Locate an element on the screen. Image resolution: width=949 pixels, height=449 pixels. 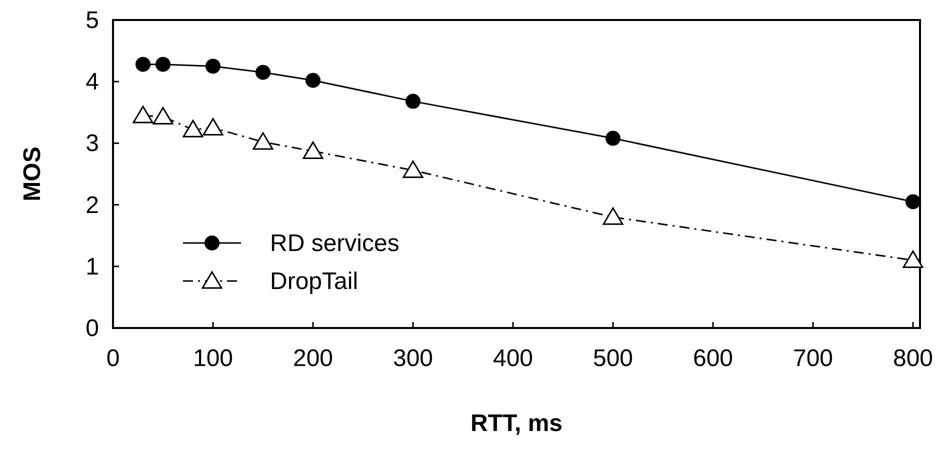
y-tick-label: 5 is located at coordinates (92, 20).